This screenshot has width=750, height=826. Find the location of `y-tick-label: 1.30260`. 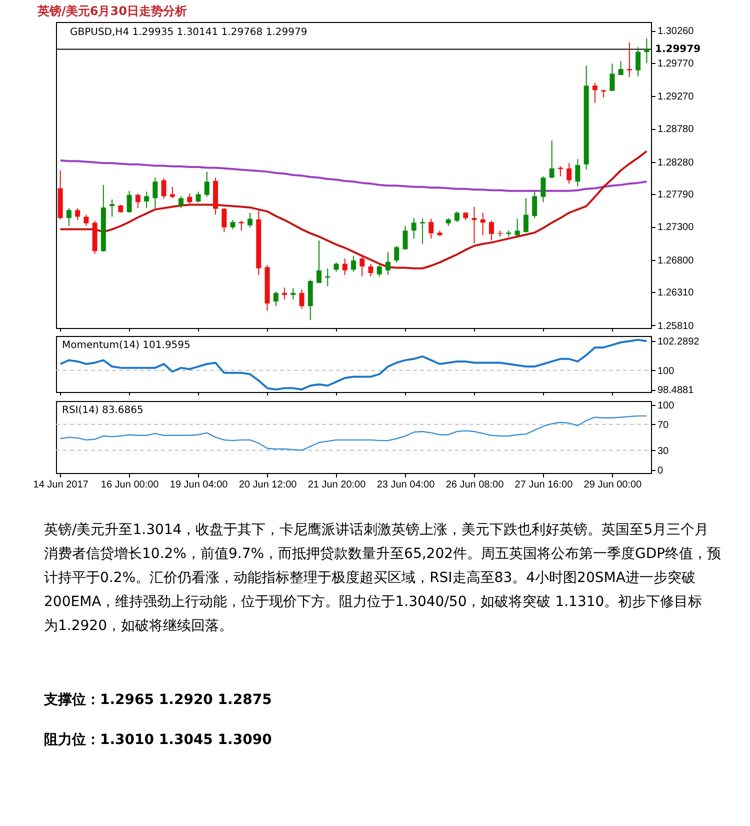

y-tick-label: 1.30260 is located at coordinates (676, 32).